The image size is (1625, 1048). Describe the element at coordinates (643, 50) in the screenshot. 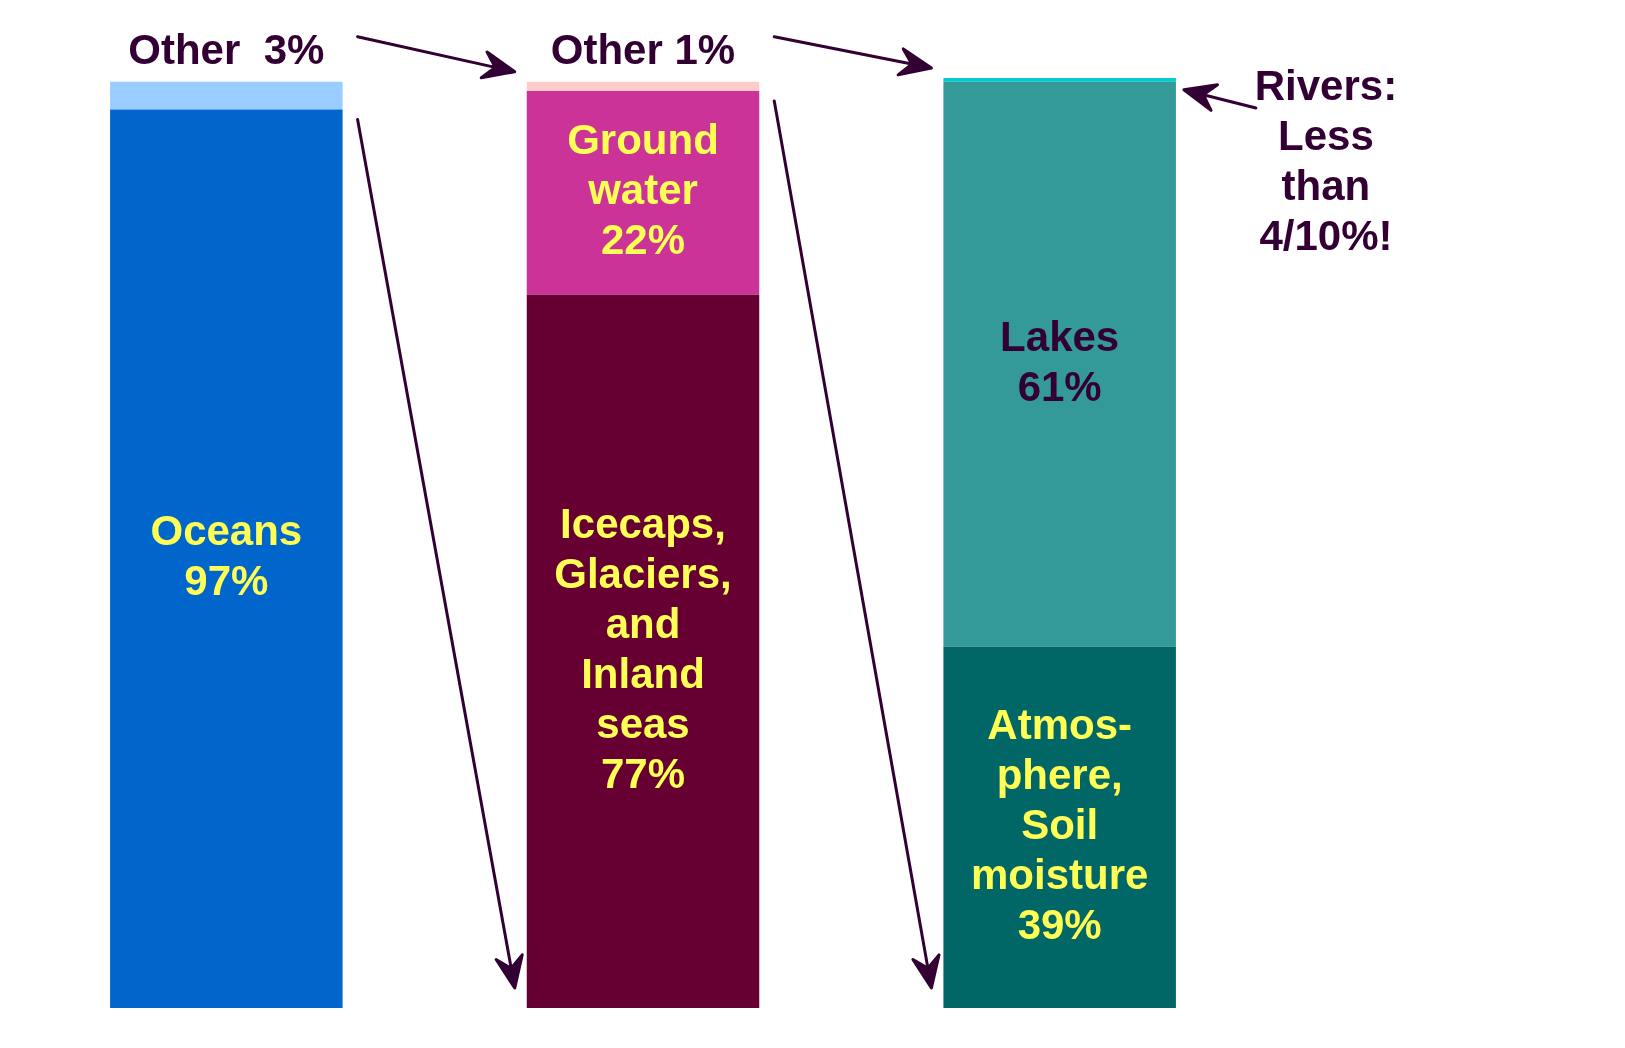

I see `data-label: Other 1%` at that location.